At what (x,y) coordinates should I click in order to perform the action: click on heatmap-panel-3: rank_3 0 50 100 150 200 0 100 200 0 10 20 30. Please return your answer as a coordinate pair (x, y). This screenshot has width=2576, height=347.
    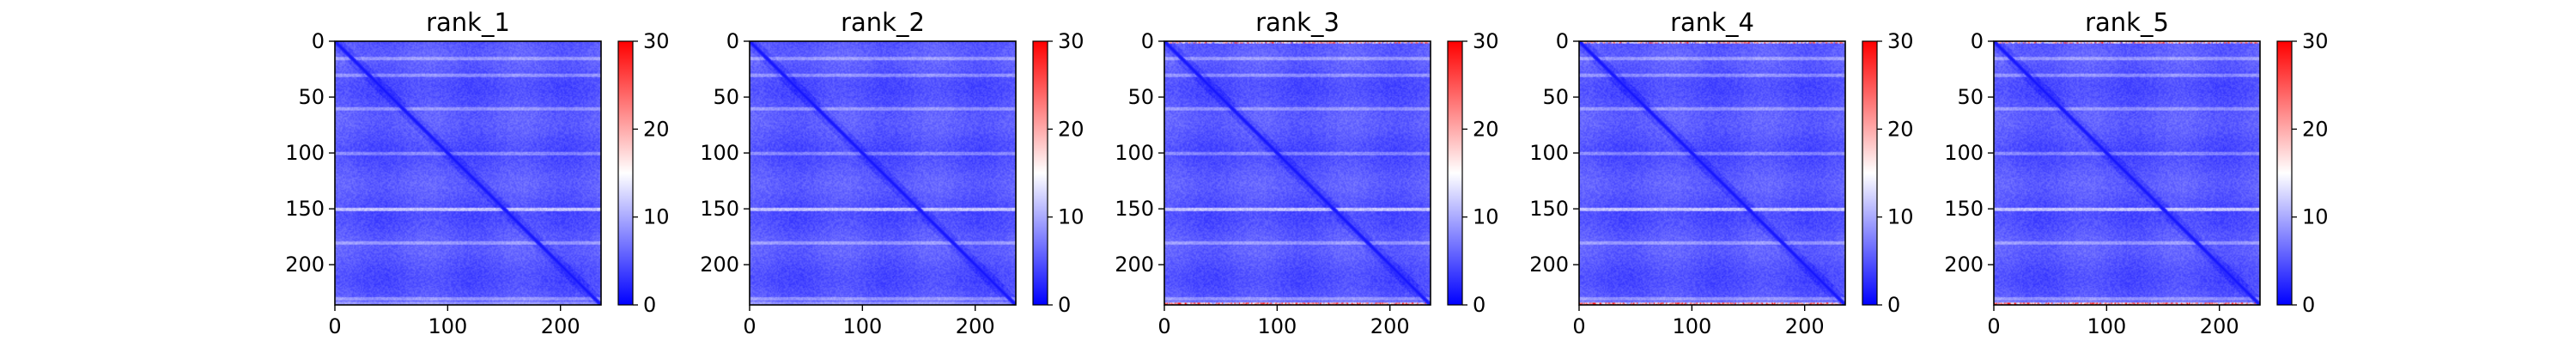
    Looking at the image, I should click on (1306, 173).